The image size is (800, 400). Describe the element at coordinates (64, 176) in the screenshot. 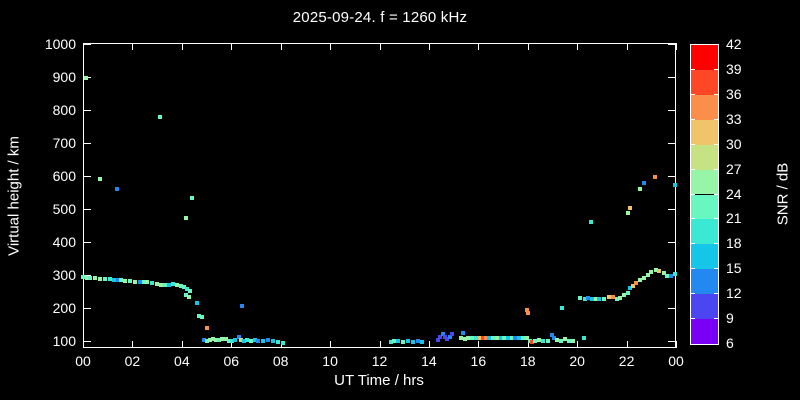

I see `y-tick-label: 600` at that location.